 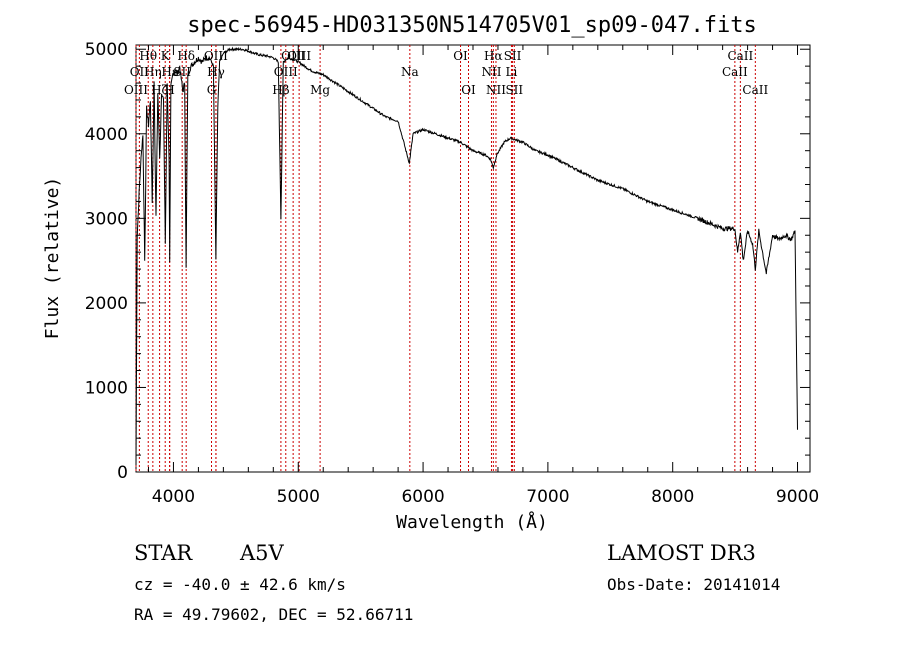 I want to click on line-marker-label: K, so click(x=166, y=56).